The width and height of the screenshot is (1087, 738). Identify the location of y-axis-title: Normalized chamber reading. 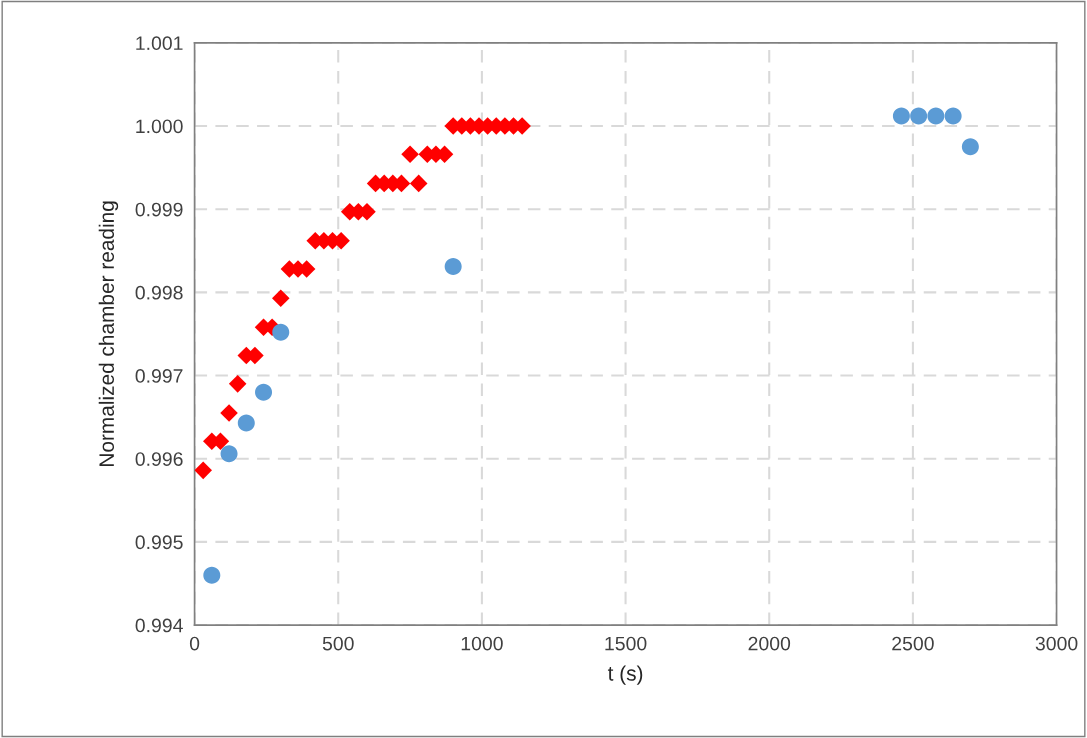
(108, 333).